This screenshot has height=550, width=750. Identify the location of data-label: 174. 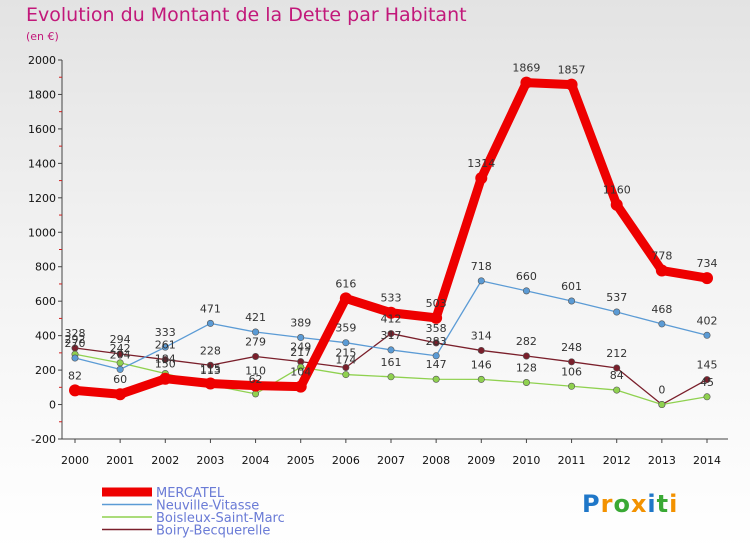
(345, 360).